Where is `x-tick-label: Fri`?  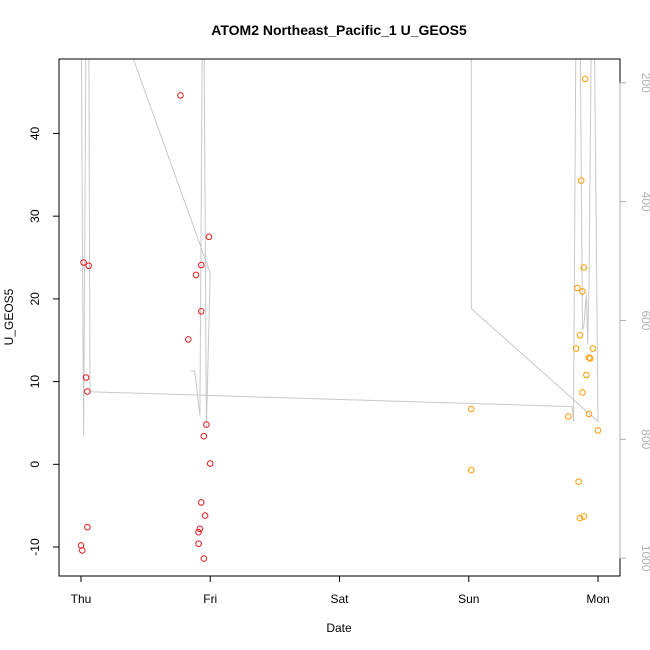
x-tick-label: Fri is located at coordinates (210, 599).